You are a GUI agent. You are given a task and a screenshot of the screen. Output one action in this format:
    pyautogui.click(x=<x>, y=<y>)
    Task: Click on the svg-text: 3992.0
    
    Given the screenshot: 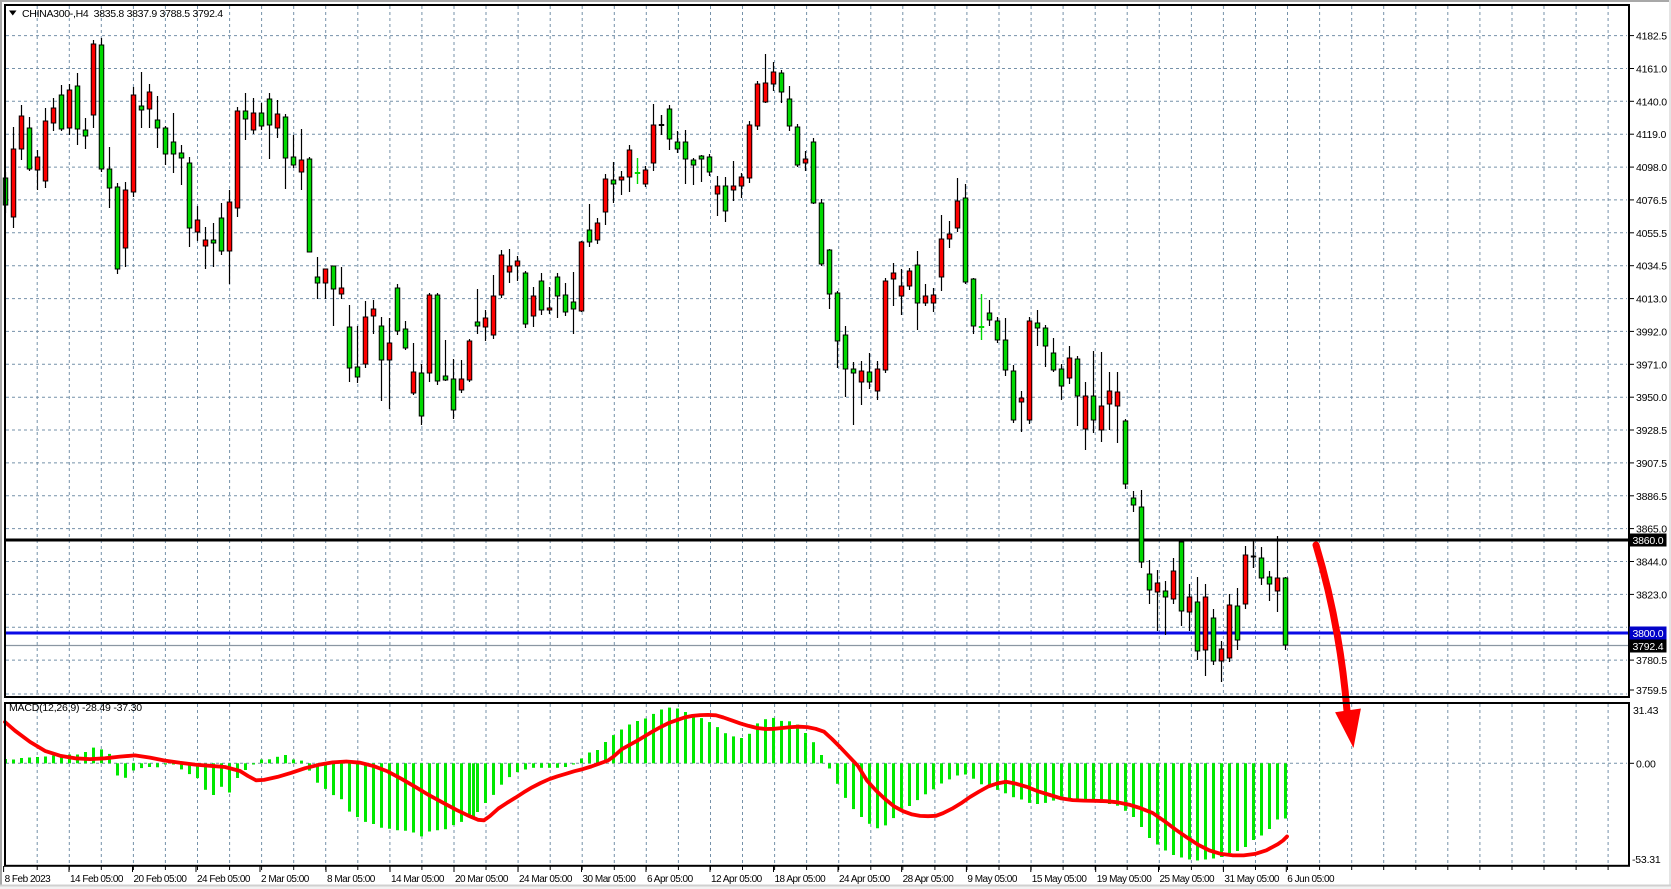 What is the action you would take?
    pyautogui.click(x=1651, y=332)
    